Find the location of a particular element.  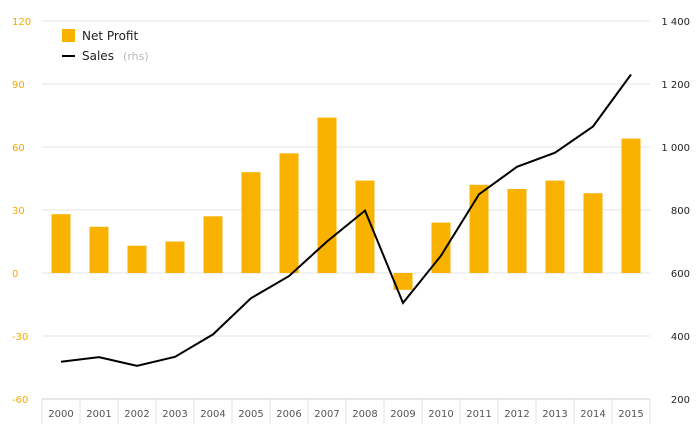

x-tick-label: 2003 is located at coordinates (174, 414).